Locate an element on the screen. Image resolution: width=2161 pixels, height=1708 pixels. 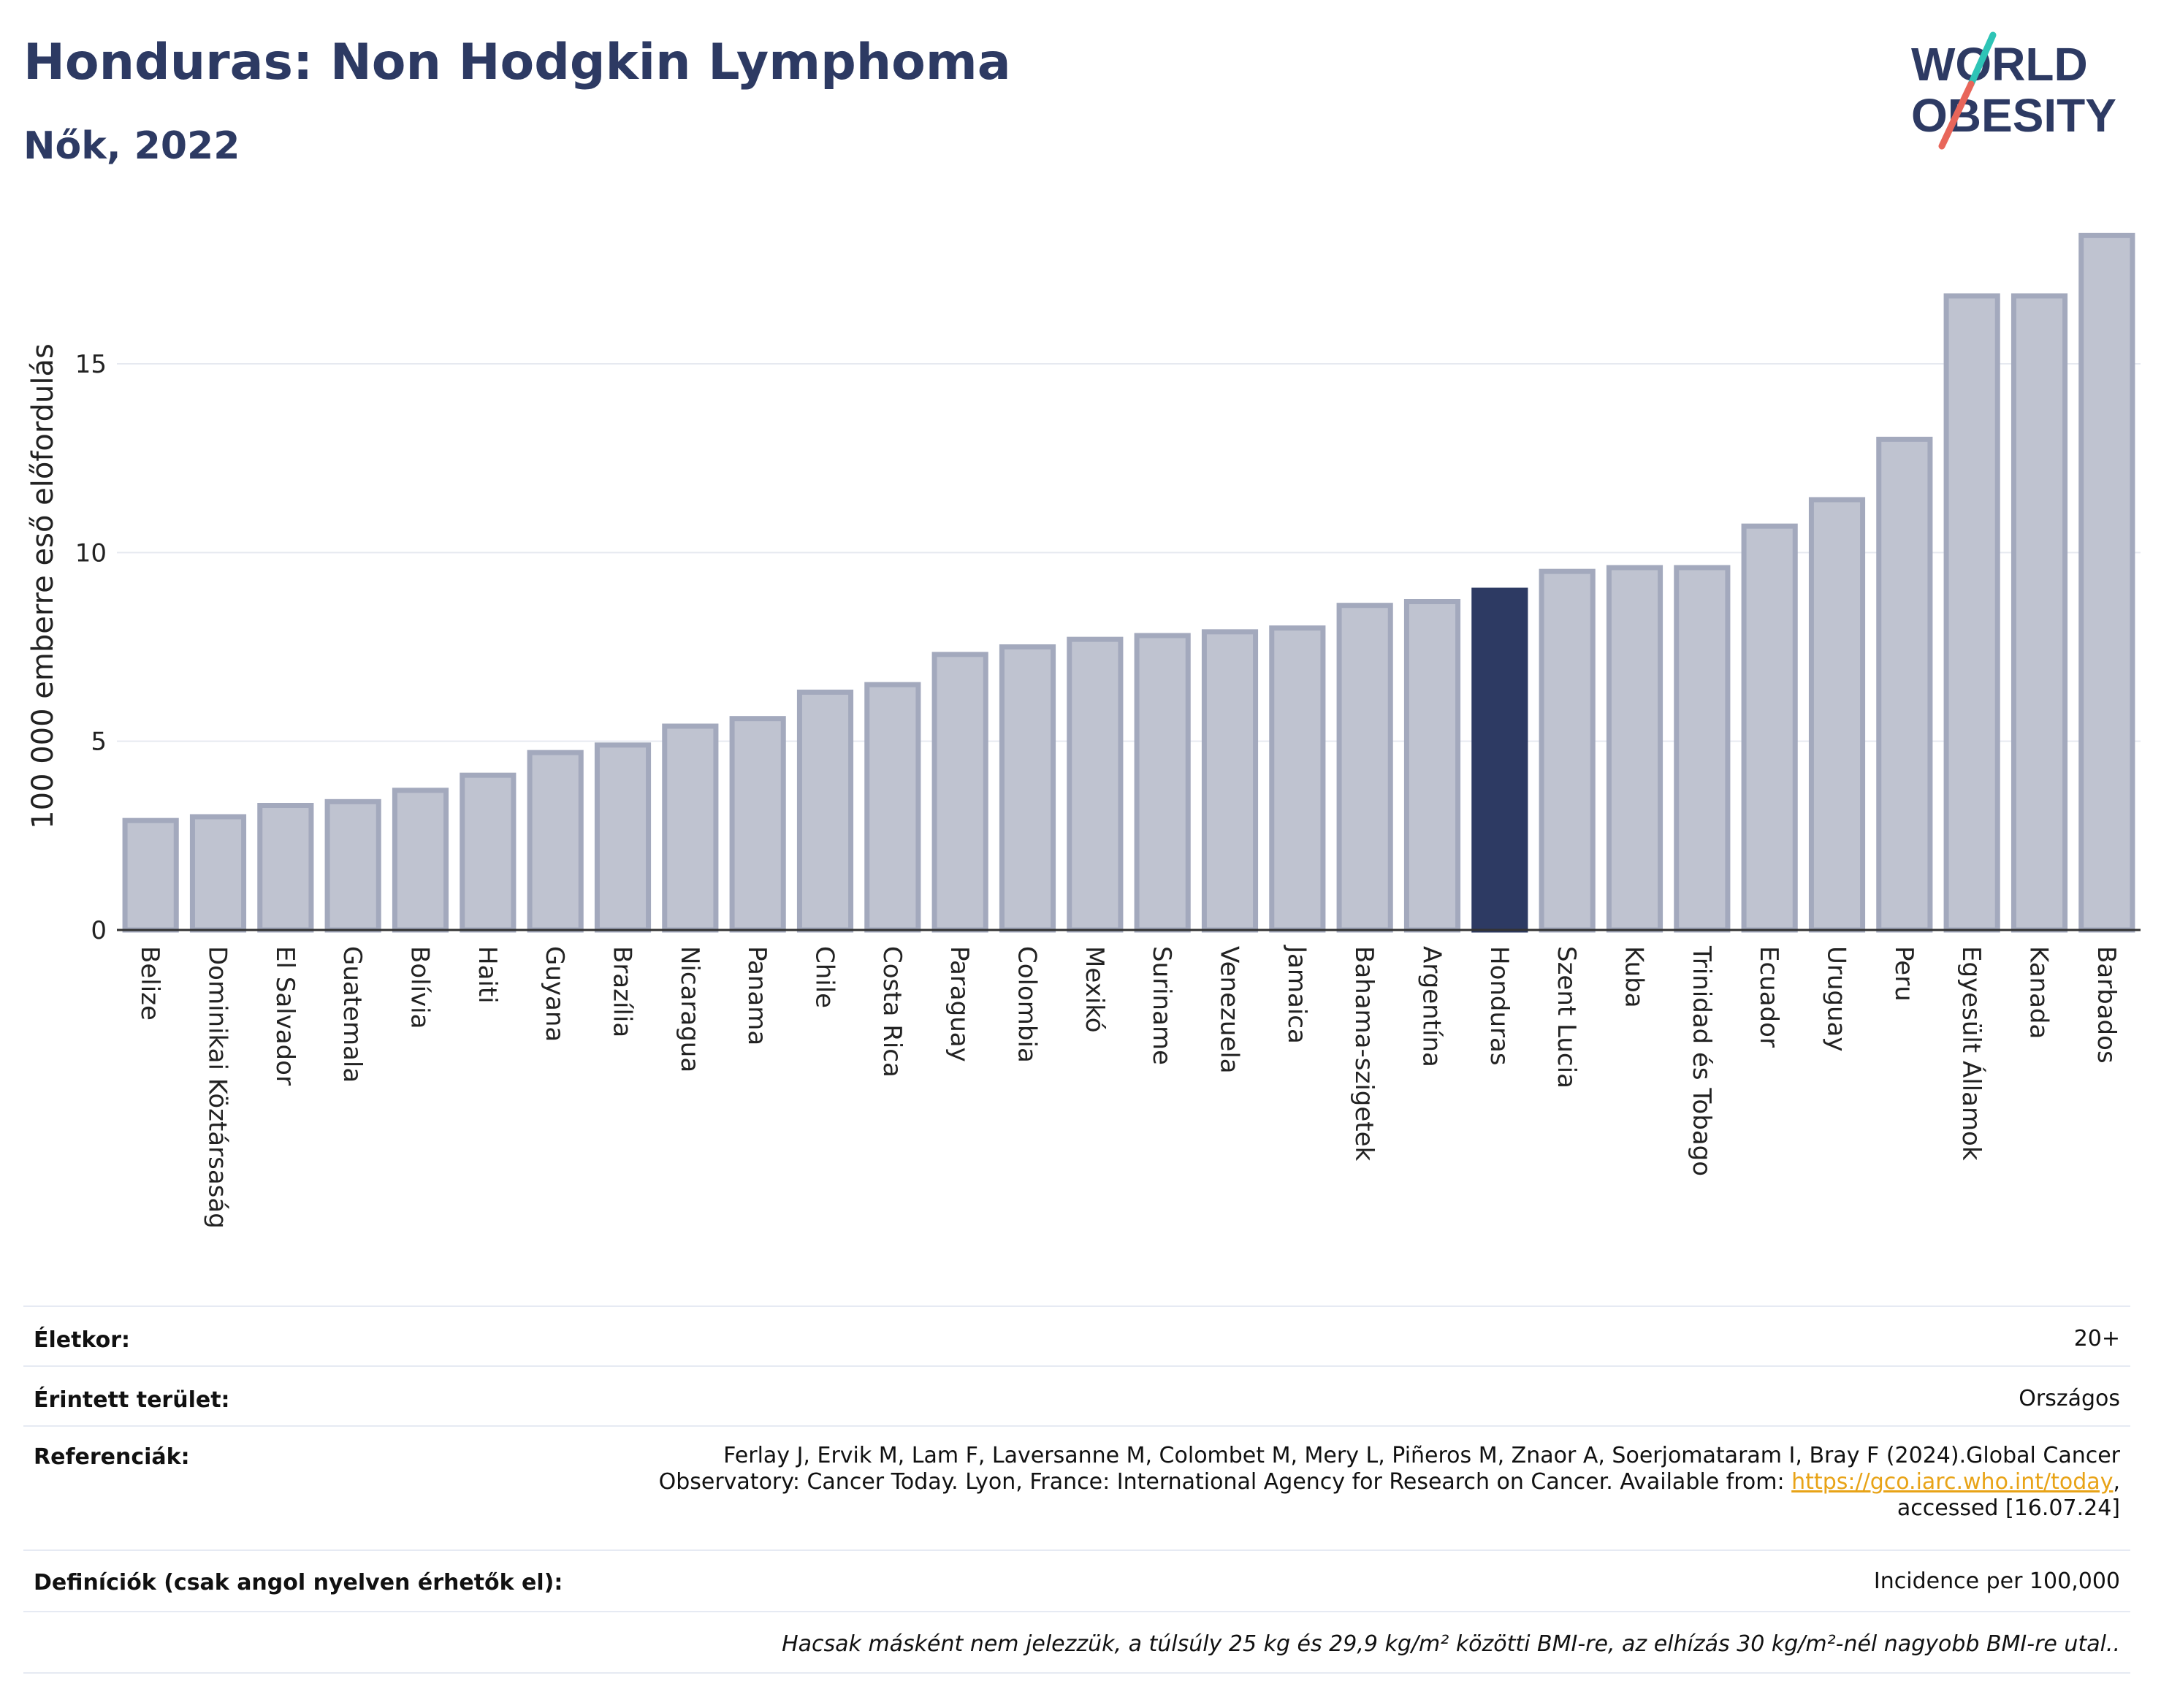
x-tick-label: Guyana is located at coordinates (554, 994).